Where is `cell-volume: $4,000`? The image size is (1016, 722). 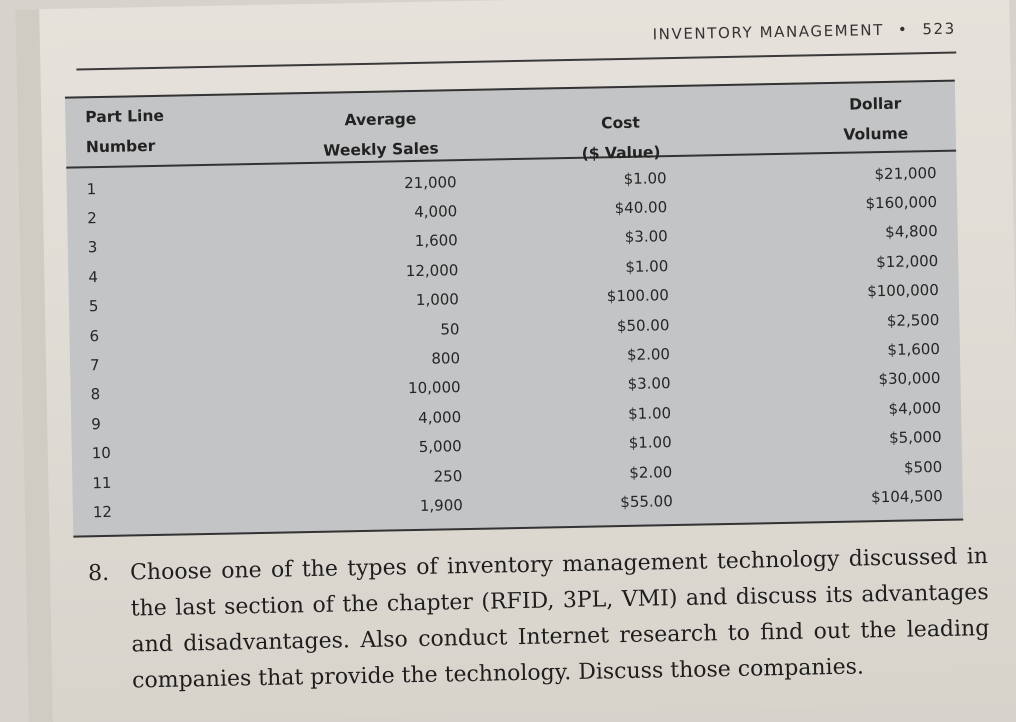
cell-volume: $4,000 is located at coordinates (915, 408).